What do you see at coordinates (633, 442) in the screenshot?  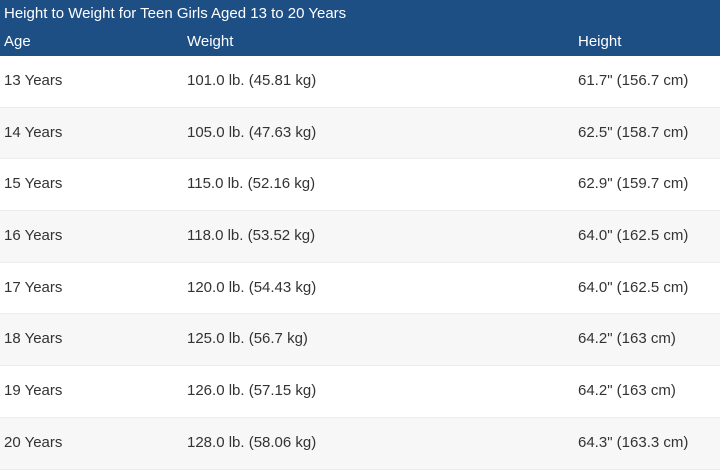 I see `table-cell: 64.3" (163.3 cm)` at bounding box center [633, 442].